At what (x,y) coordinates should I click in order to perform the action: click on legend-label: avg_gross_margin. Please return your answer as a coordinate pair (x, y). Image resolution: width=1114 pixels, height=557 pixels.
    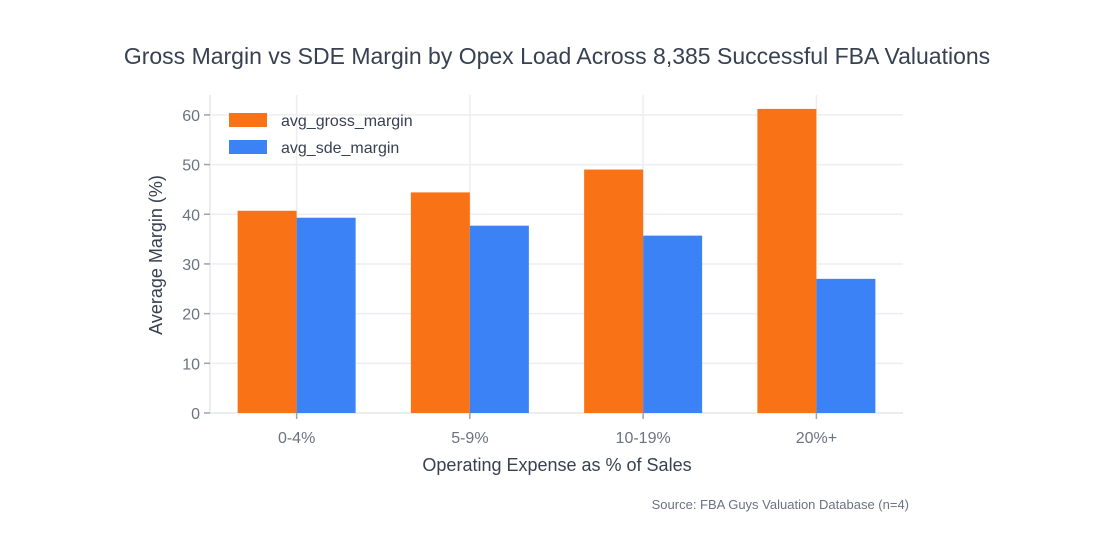
    Looking at the image, I should click on (347, 121).